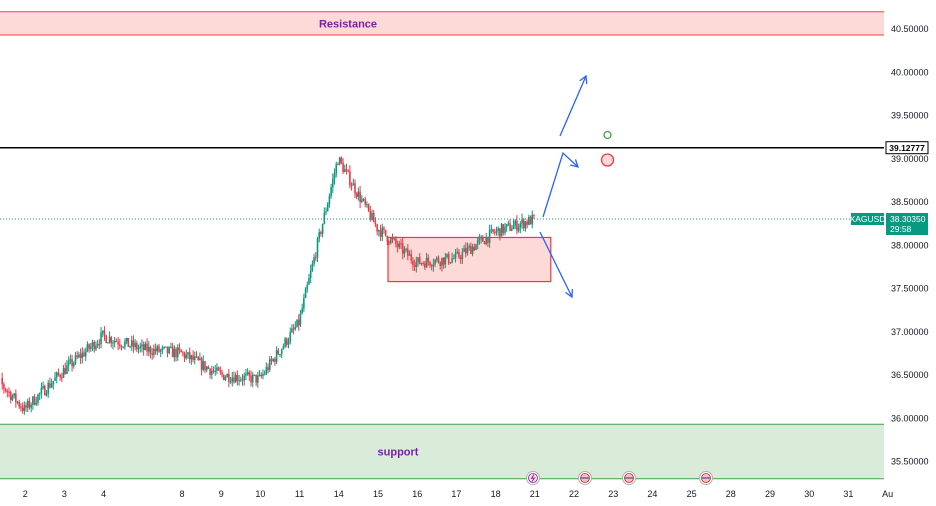  What do you see at coordinates (469, 259) in the screenshot?
I see `consolidation-box` at bounding box center [469, 259].